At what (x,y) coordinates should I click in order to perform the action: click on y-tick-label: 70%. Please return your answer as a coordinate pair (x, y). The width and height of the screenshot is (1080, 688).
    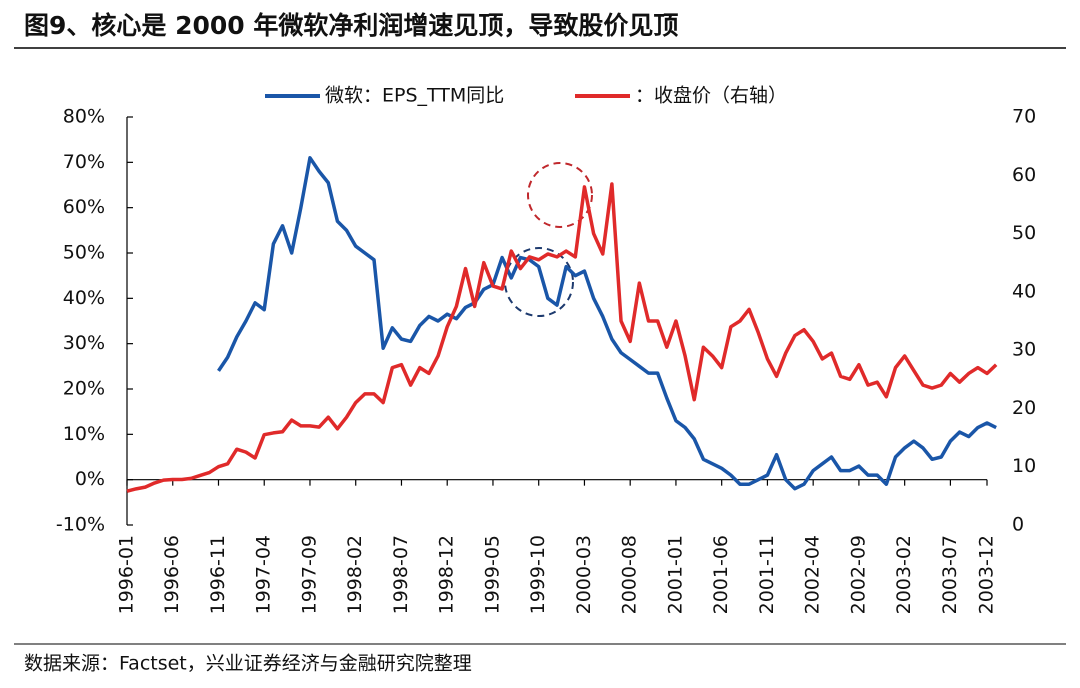
    Looking at the image, I should click on (84, 162).